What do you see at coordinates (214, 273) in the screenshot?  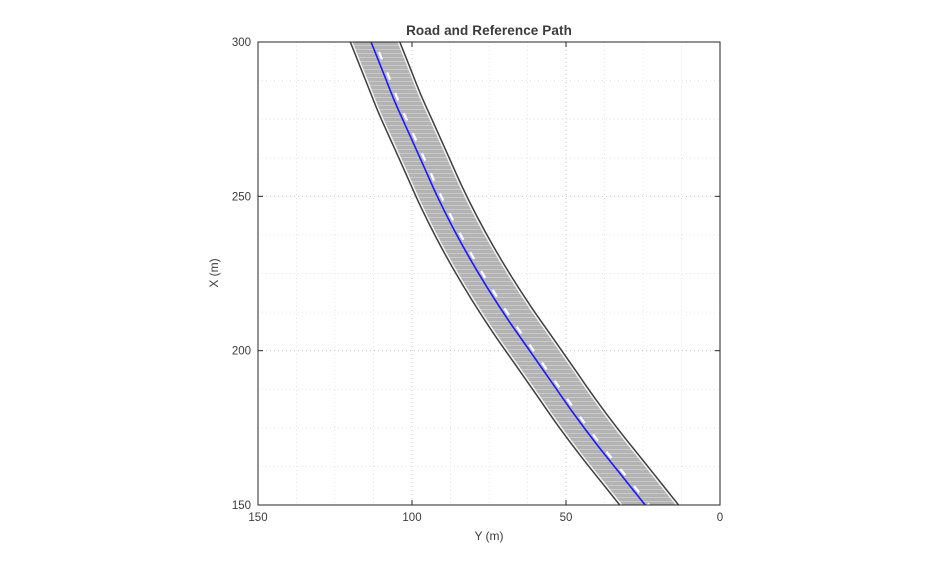 I see `y-axis-label: X (m)` at bounding box center [214, 273].